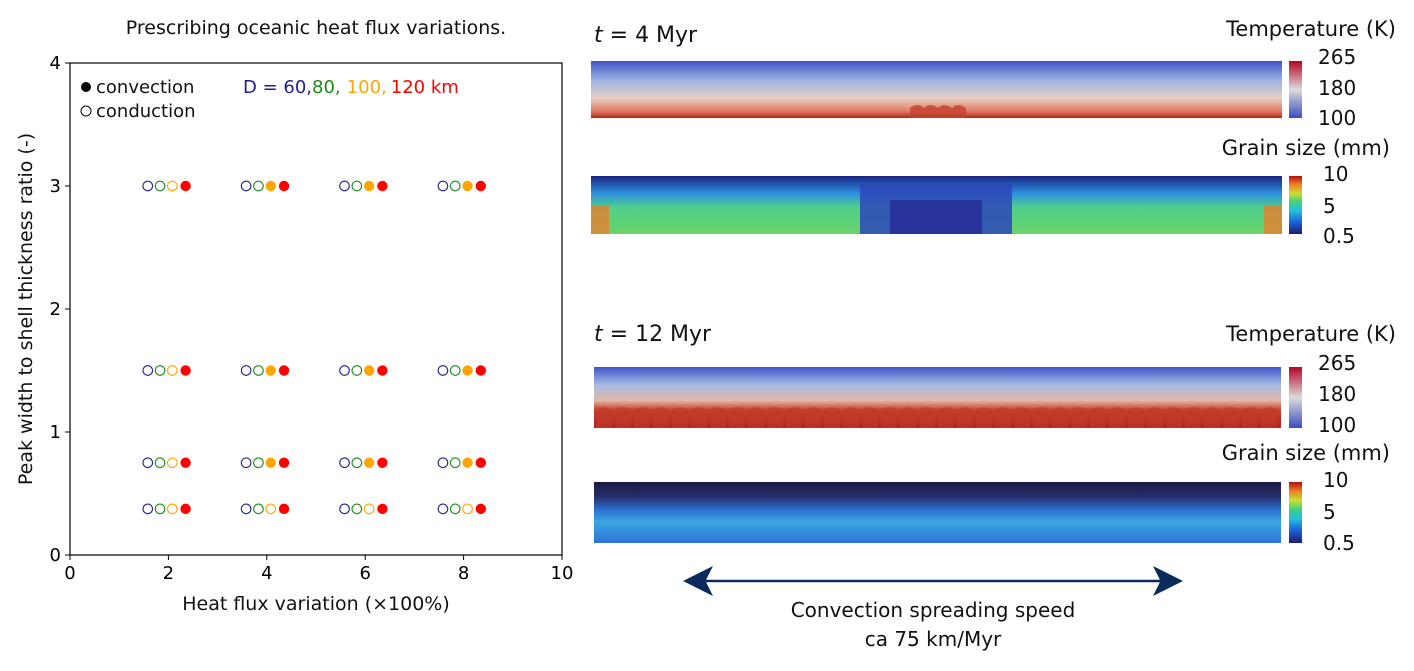  I want to click on grain-tick-5-t4: 5, so click(1329, 206).